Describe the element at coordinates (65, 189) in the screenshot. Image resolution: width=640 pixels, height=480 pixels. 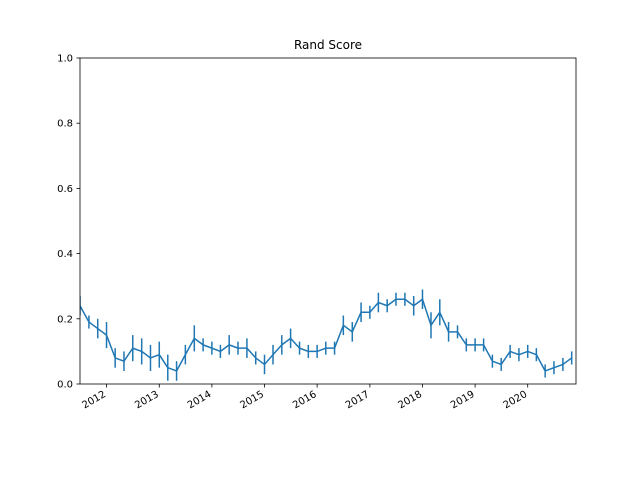
I see `y-tick-label: 0.6` at that location.